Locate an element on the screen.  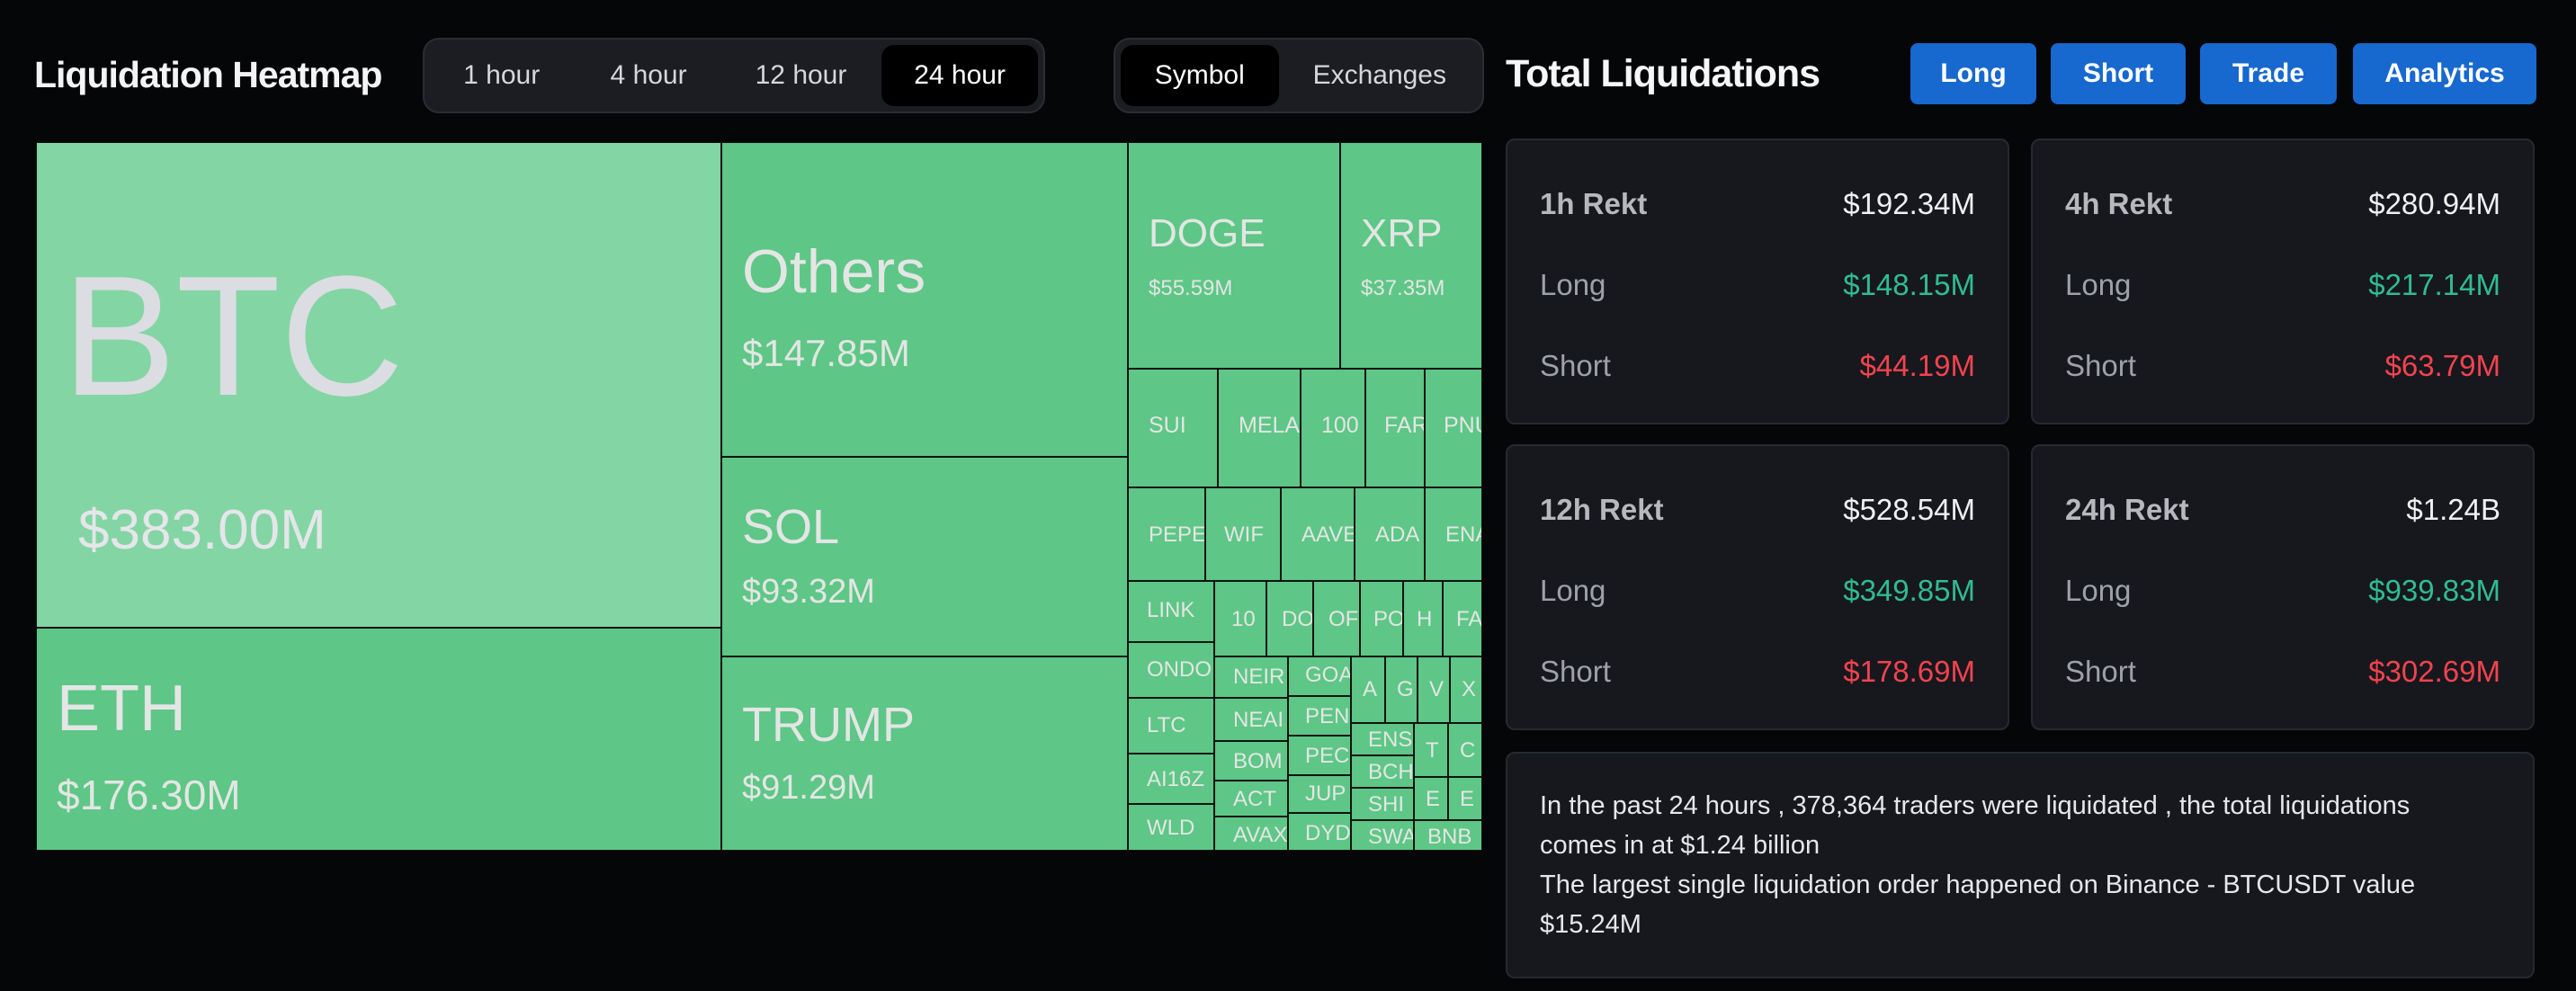
heatmap-cell-v: V is located at coordinates (1434, 689).